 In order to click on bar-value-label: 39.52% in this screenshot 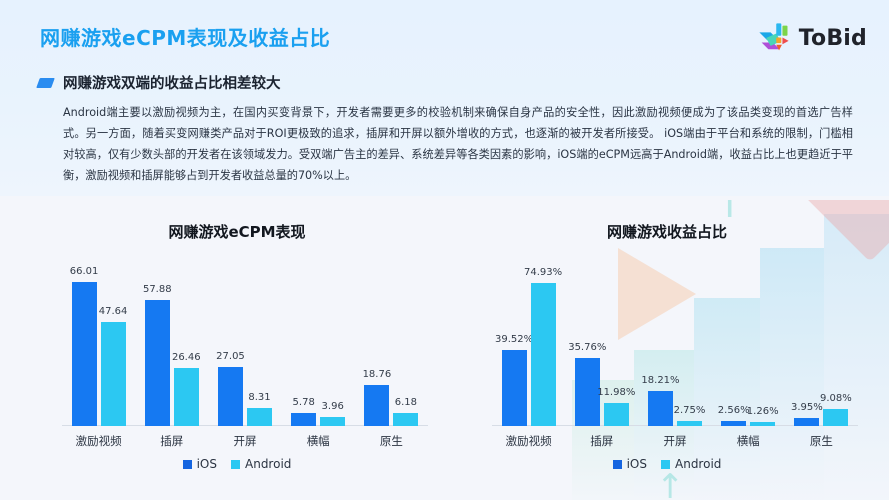, I will do `click(514, 340)`.